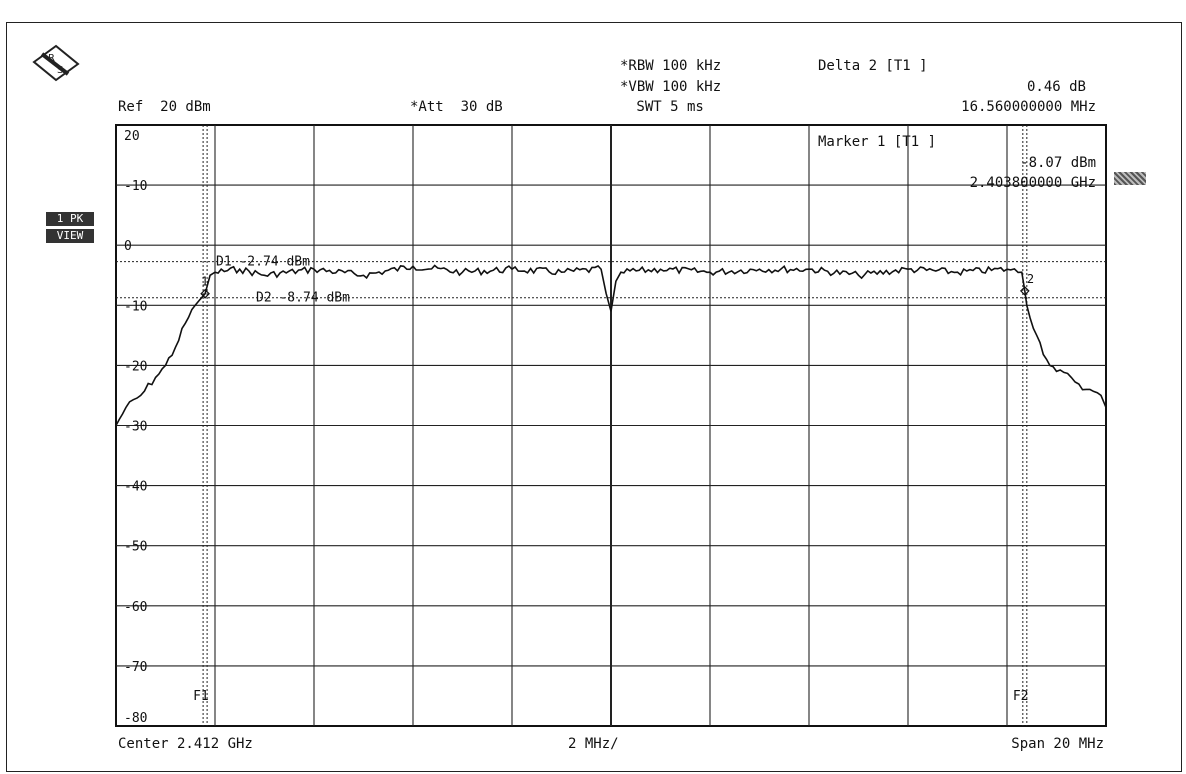 The height and width of the screenshot is (774, 1186). I want to click on trace-mode-badge: 1 PK, so click(70, 219).